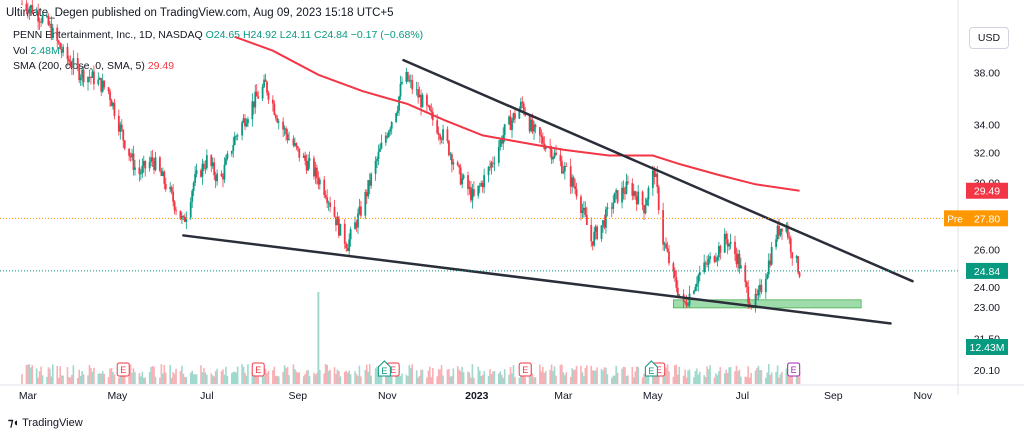  Describe the element at coordinates (259, 35) in the screenshot. I see `high-value: H24.92` at that location.